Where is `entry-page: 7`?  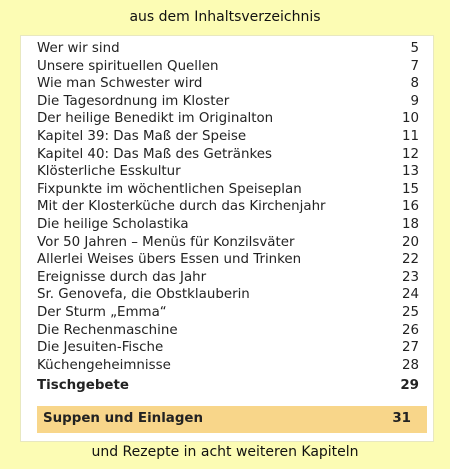
entry-page: 7 is located at coordinates (414, 66).